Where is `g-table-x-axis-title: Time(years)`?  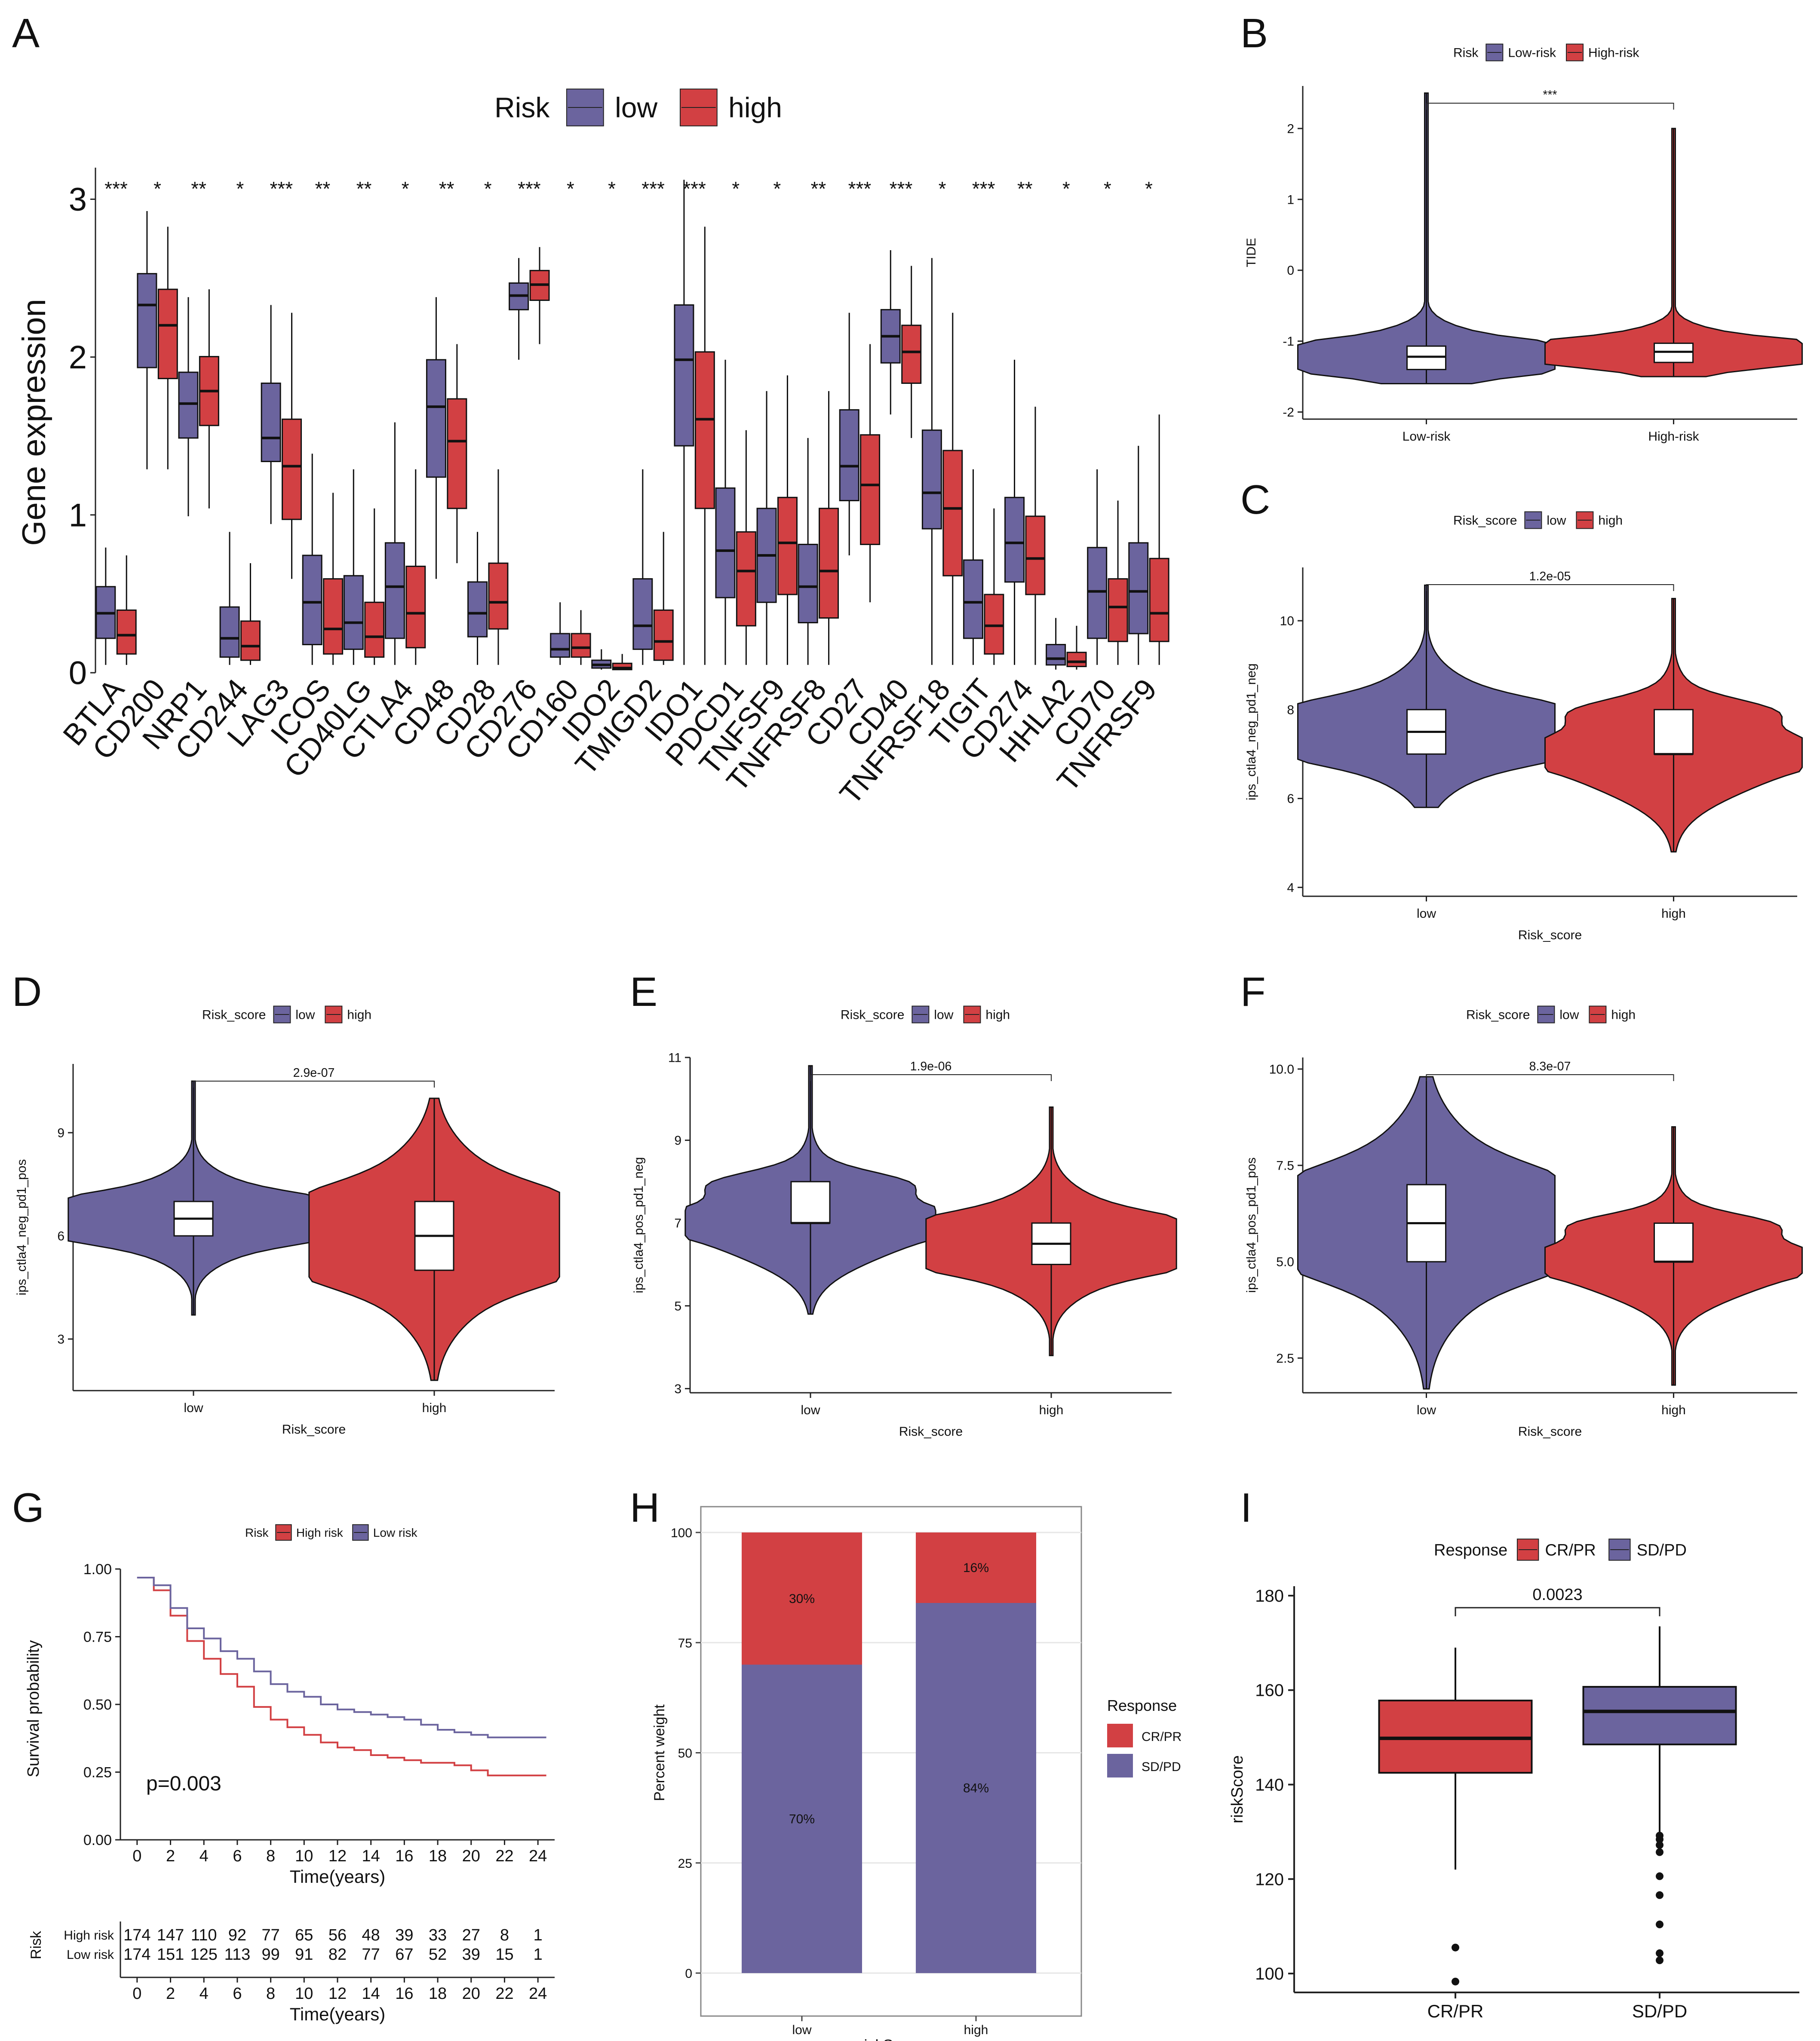 g-table-x-axis-title: Time(years) is located at coordinates (337, 2014).